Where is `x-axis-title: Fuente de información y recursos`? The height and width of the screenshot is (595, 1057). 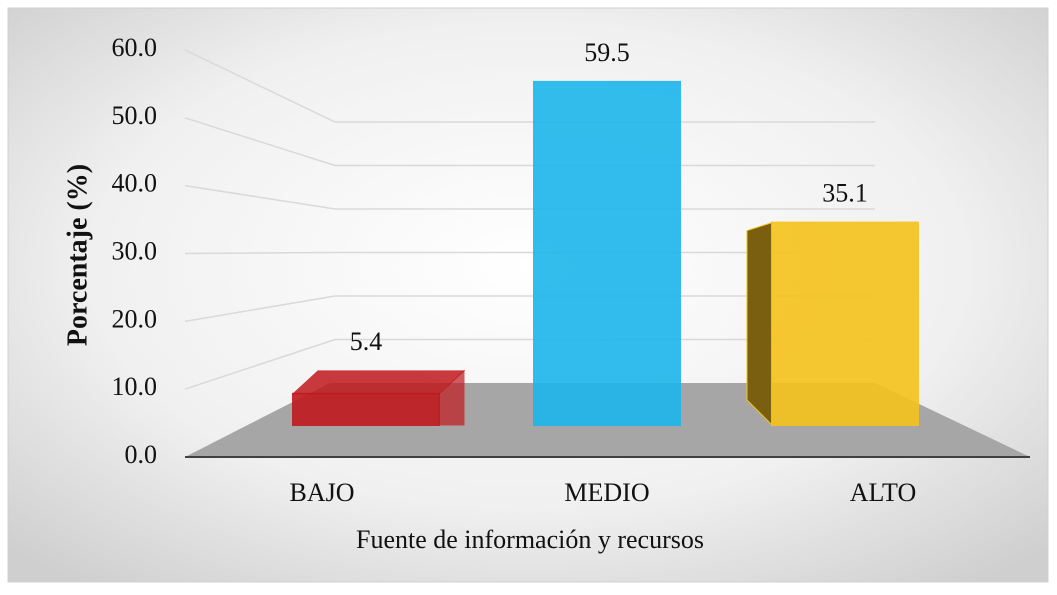
x-axis-title: Fuente de información y recursos is located at coordinates (530, 539).